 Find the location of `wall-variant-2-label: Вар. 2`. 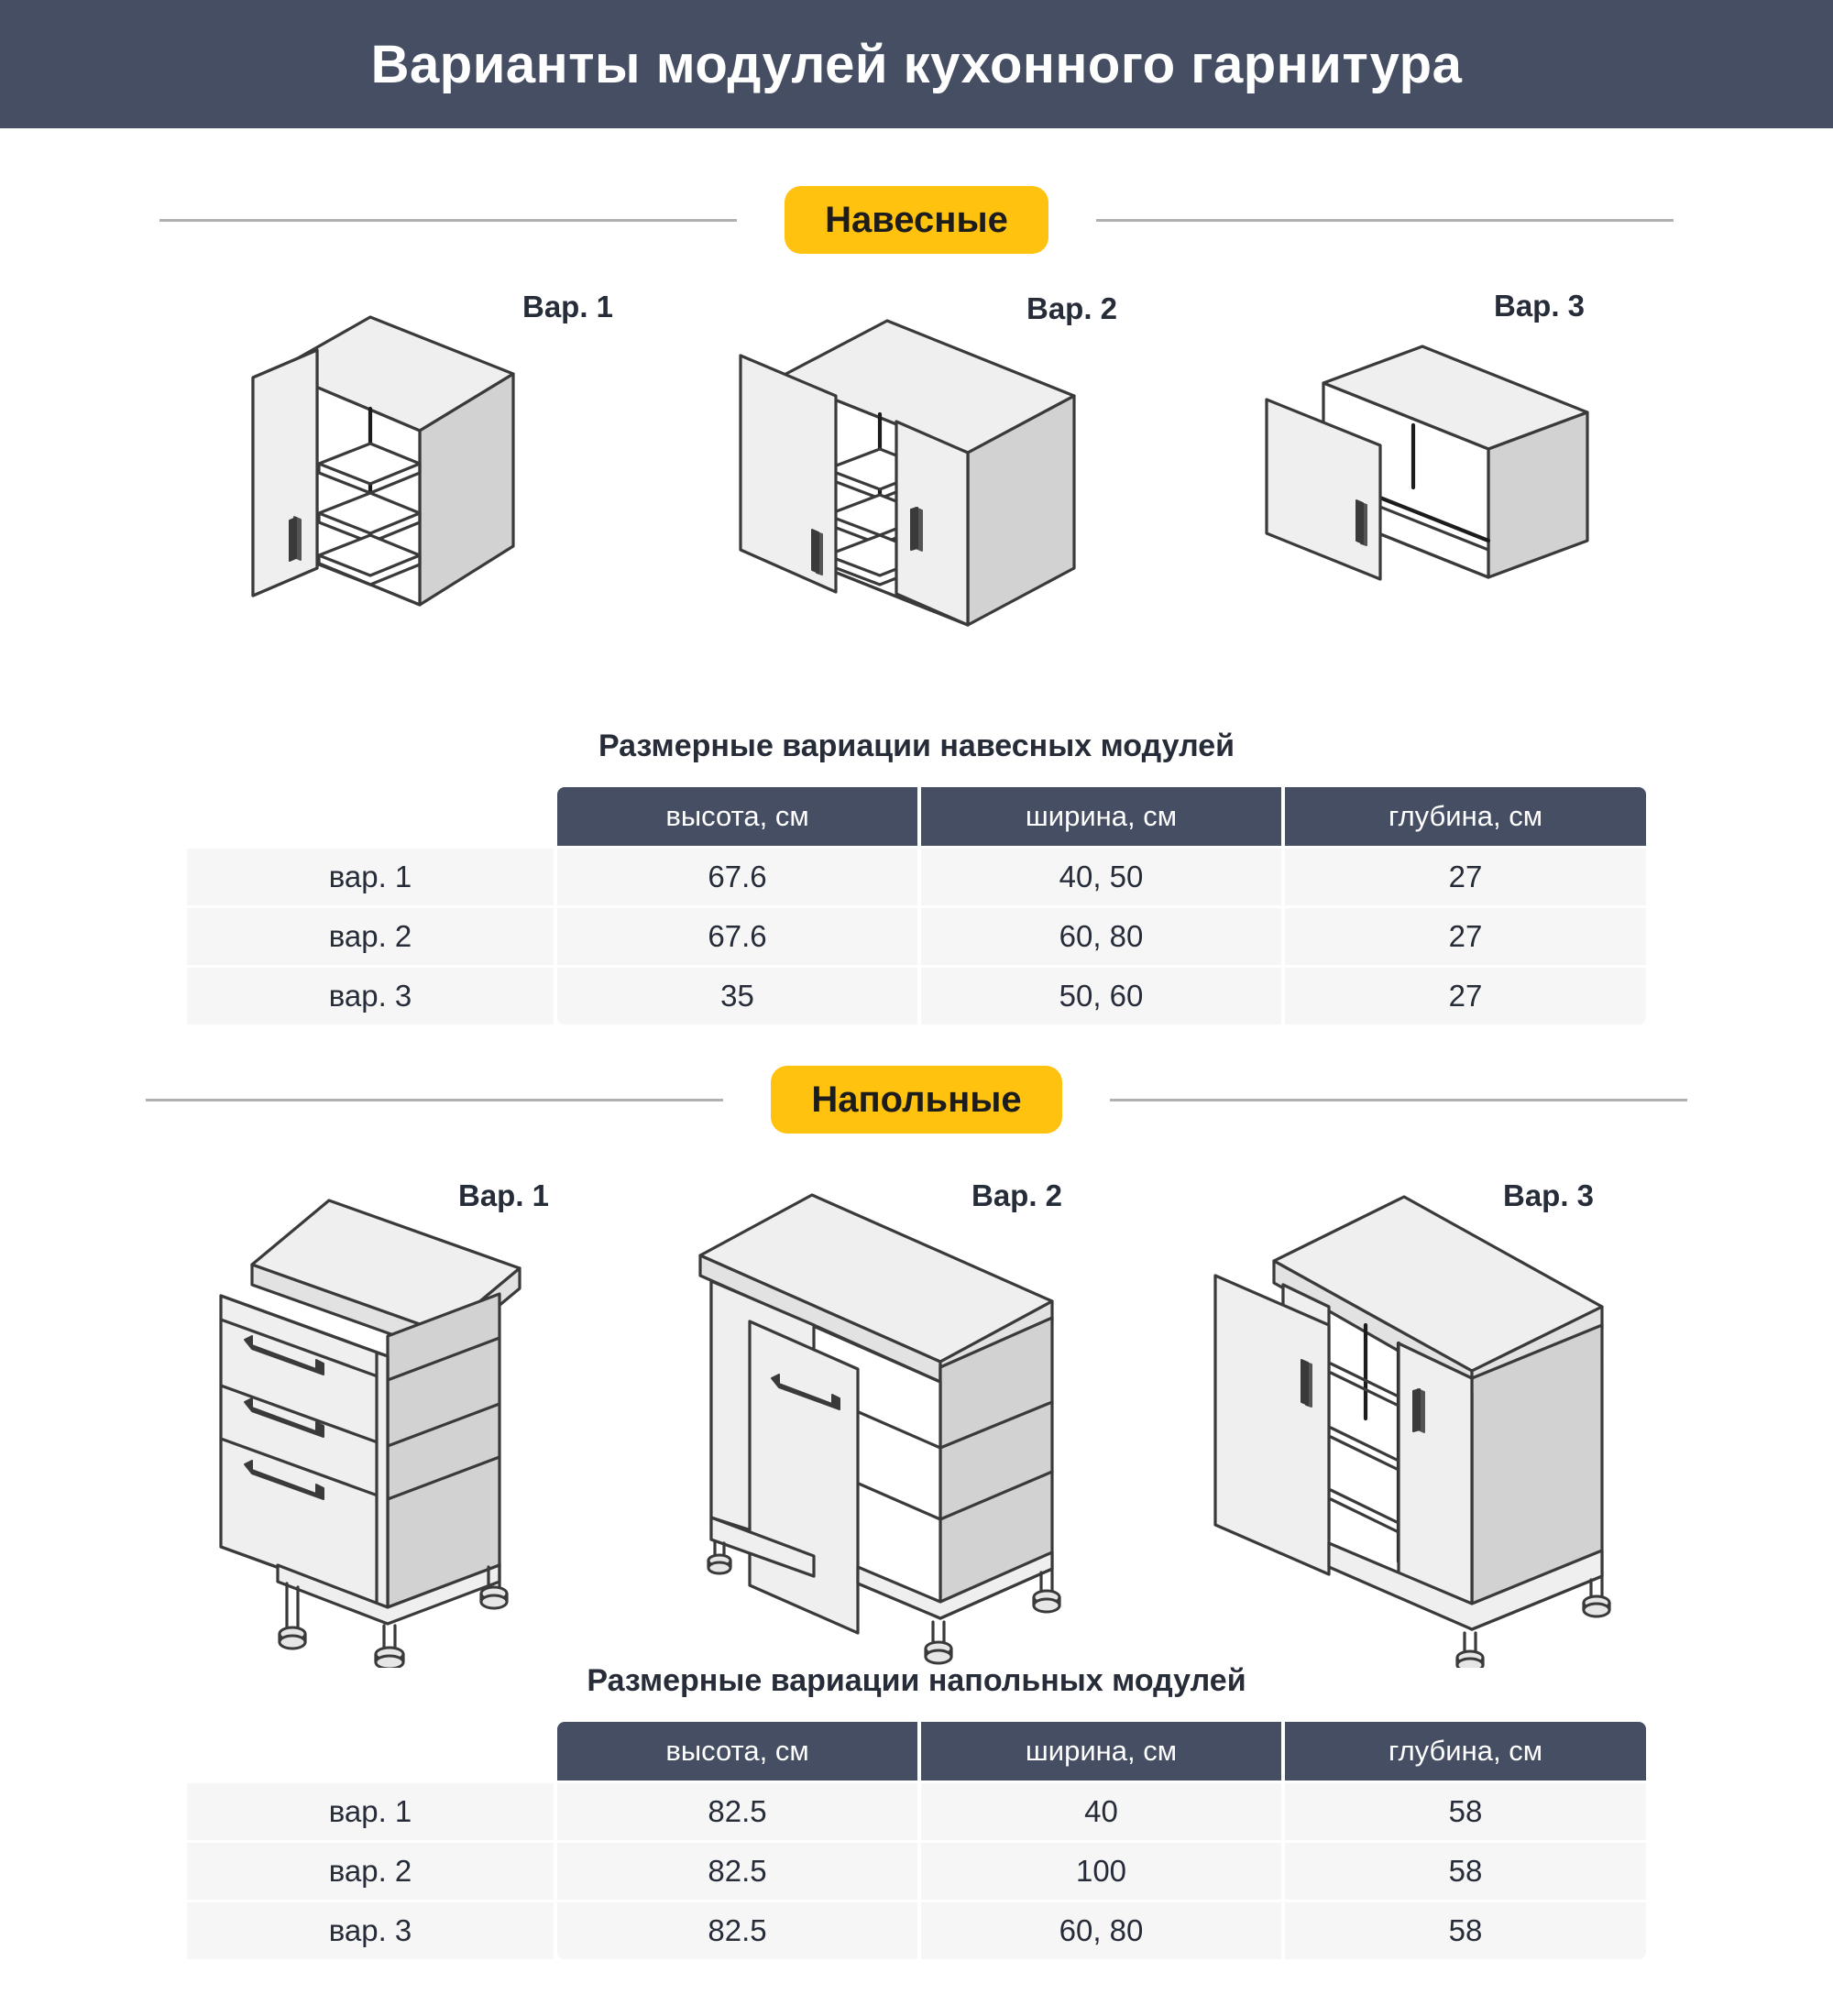

wall-variant-2-label: Вар. 2 is located at coordinates (1072, 308).